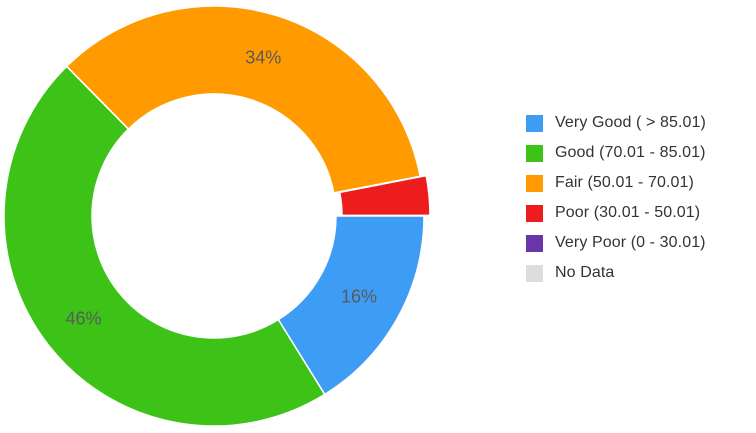  Describe the element at coordinates (534, 183) in the screenshot. I see `legend-swatch-fair` at that location.